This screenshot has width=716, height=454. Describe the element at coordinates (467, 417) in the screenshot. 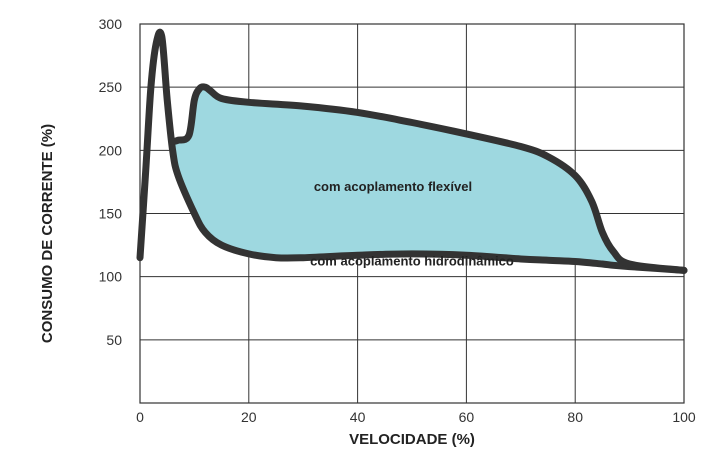

I see `x-tick-label: 60` at that location.